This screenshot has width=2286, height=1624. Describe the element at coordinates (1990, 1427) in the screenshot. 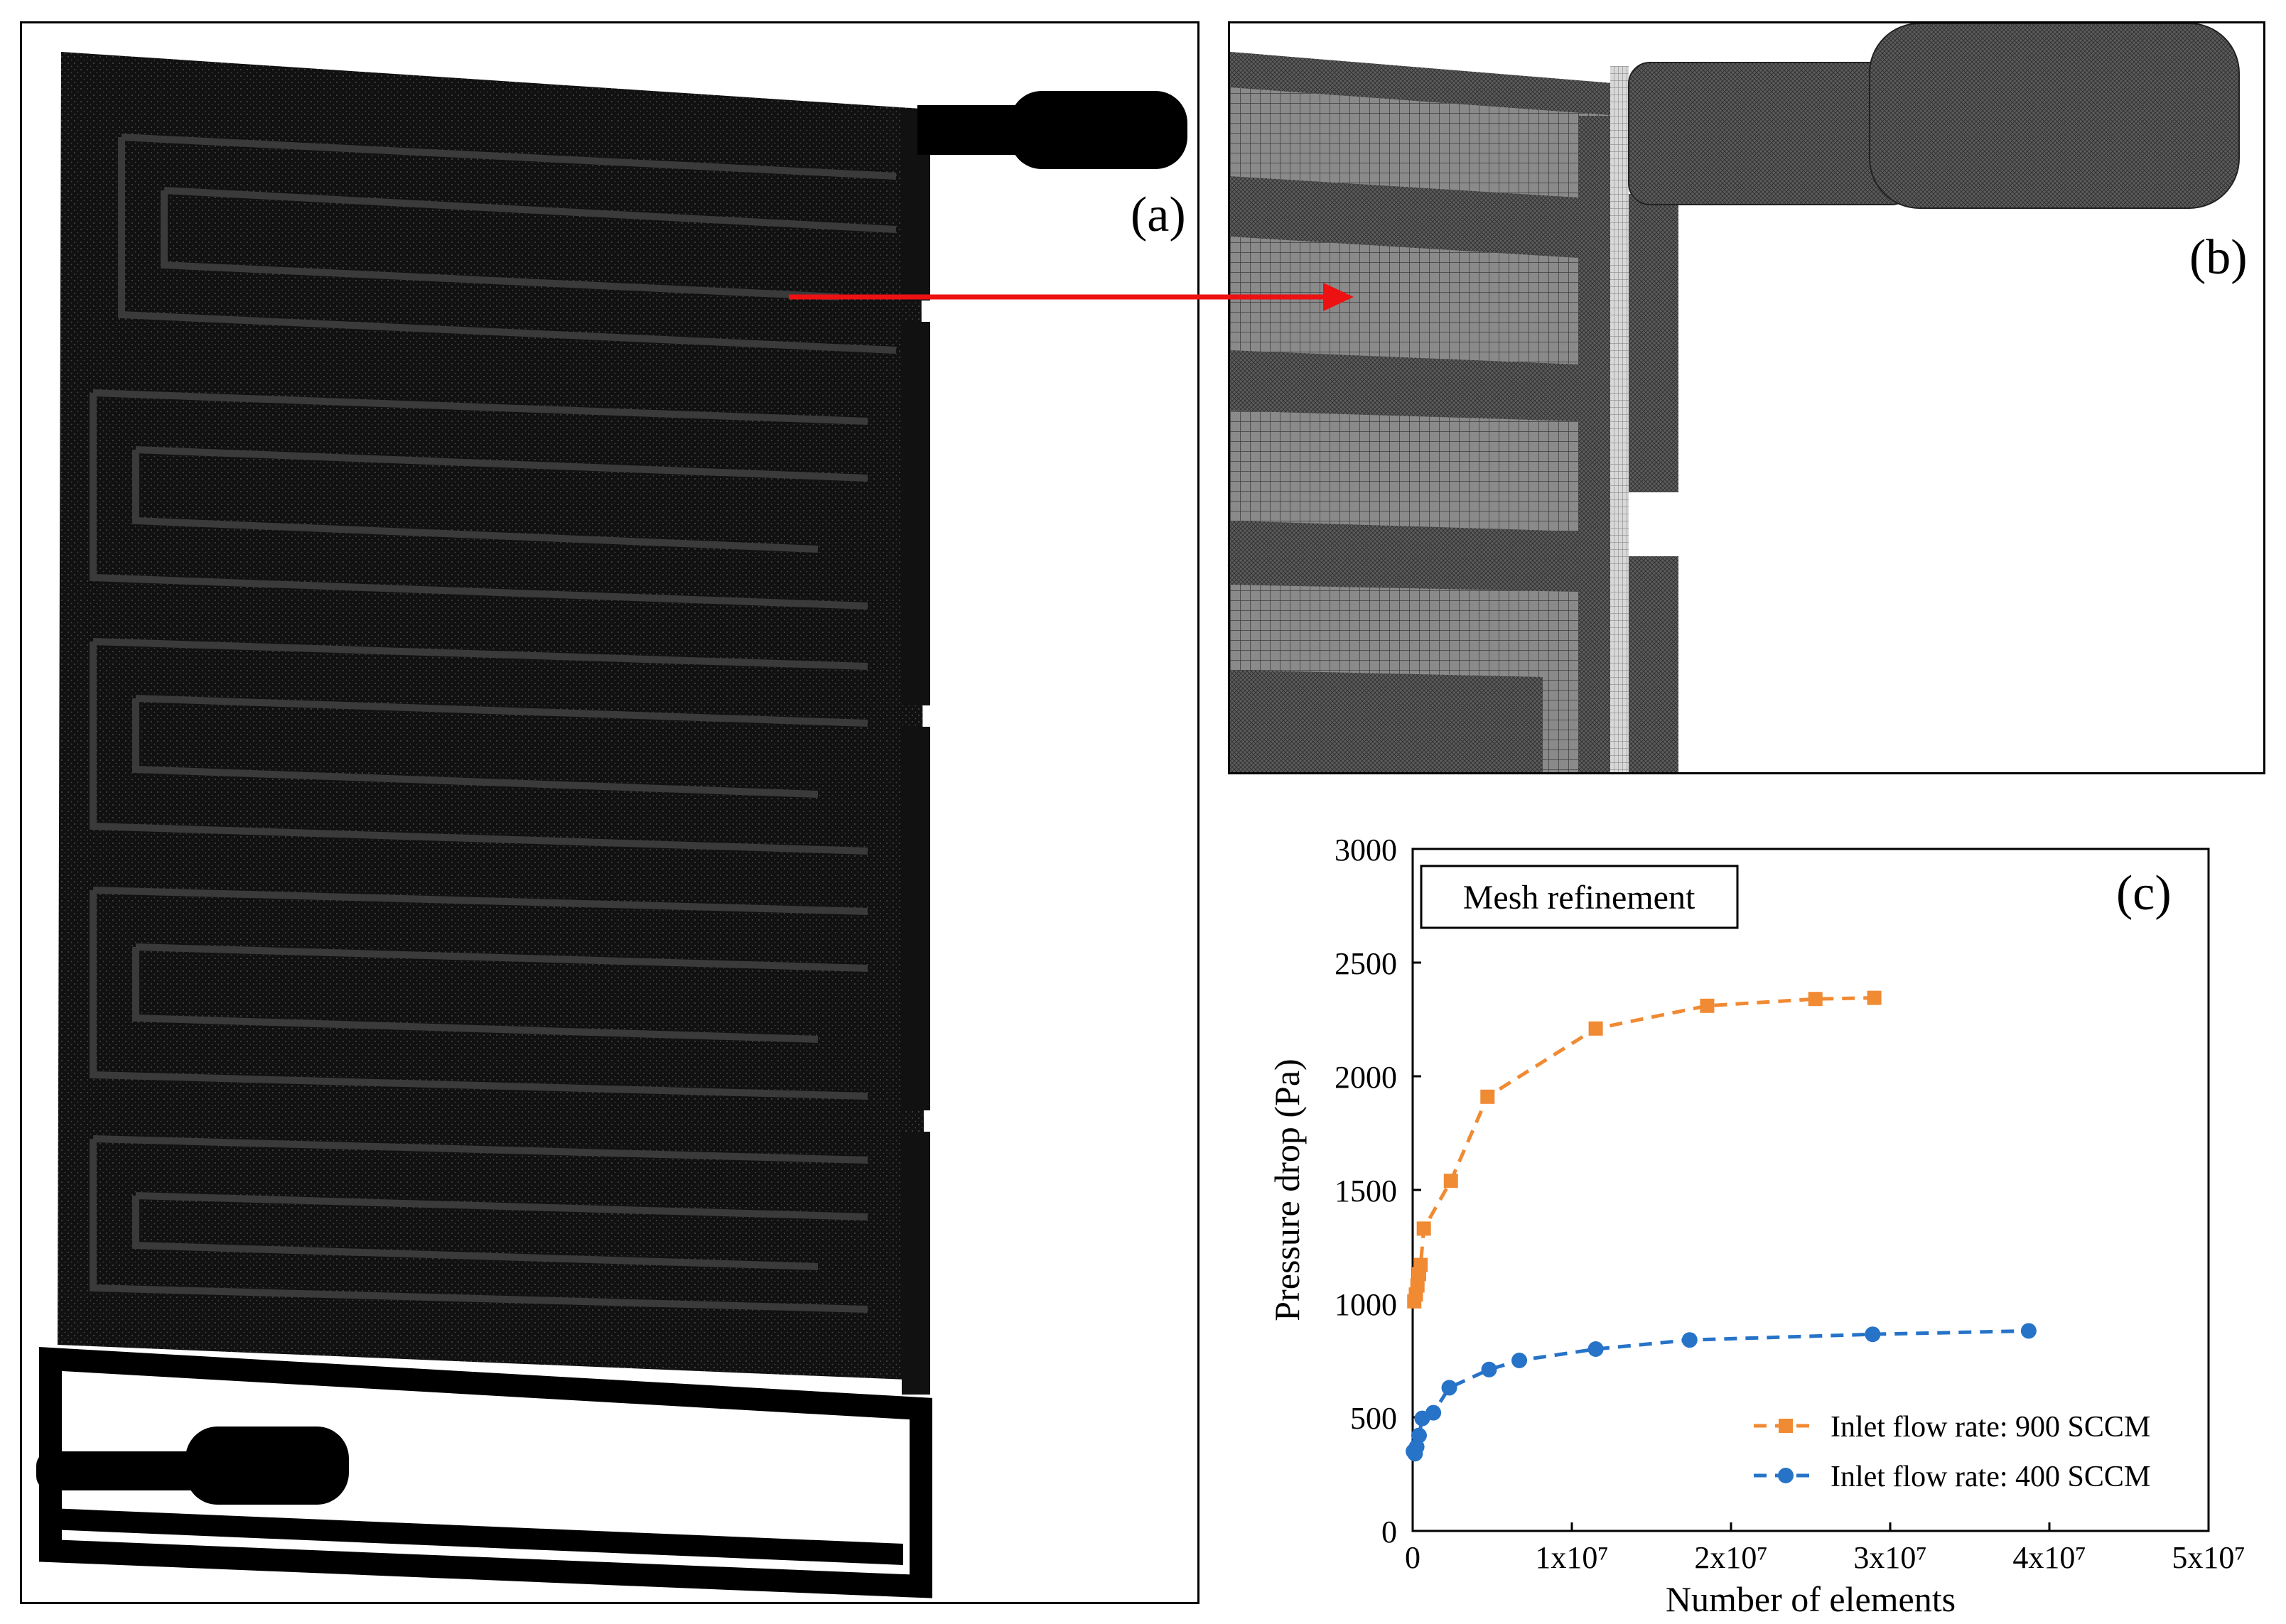

I see `legend-label: Inlet flow rate: 900 SCCM` at that location.